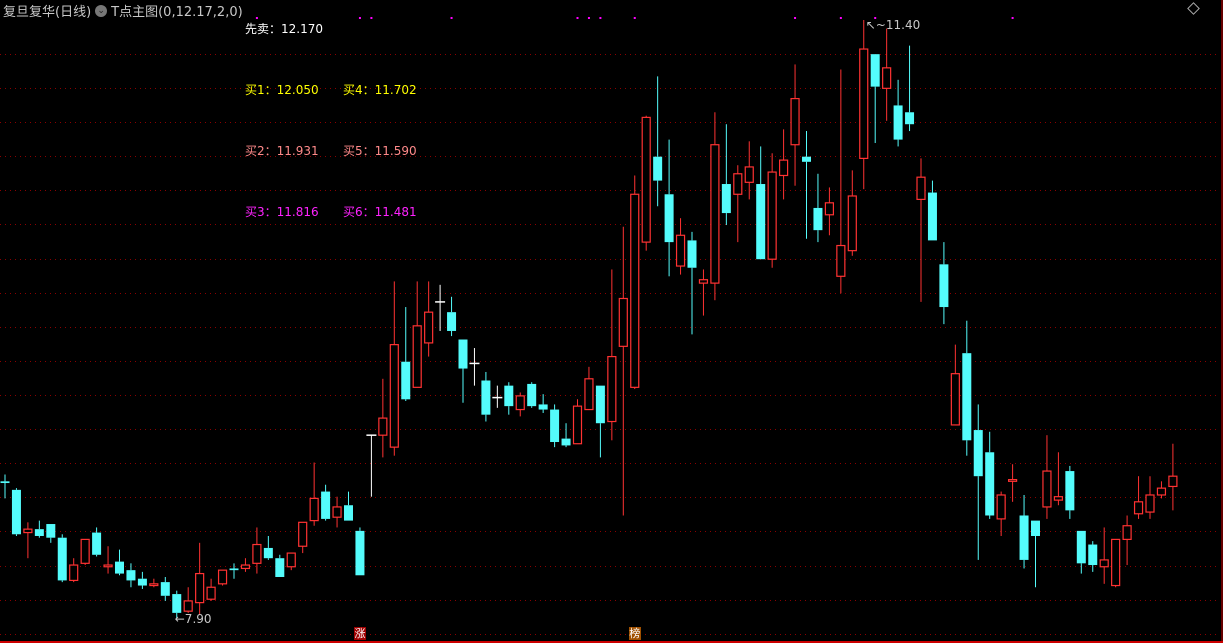 This screenshot has width=1223, height=643. I want to click on level-buy4: 买4：11.702, so click(380, 89).